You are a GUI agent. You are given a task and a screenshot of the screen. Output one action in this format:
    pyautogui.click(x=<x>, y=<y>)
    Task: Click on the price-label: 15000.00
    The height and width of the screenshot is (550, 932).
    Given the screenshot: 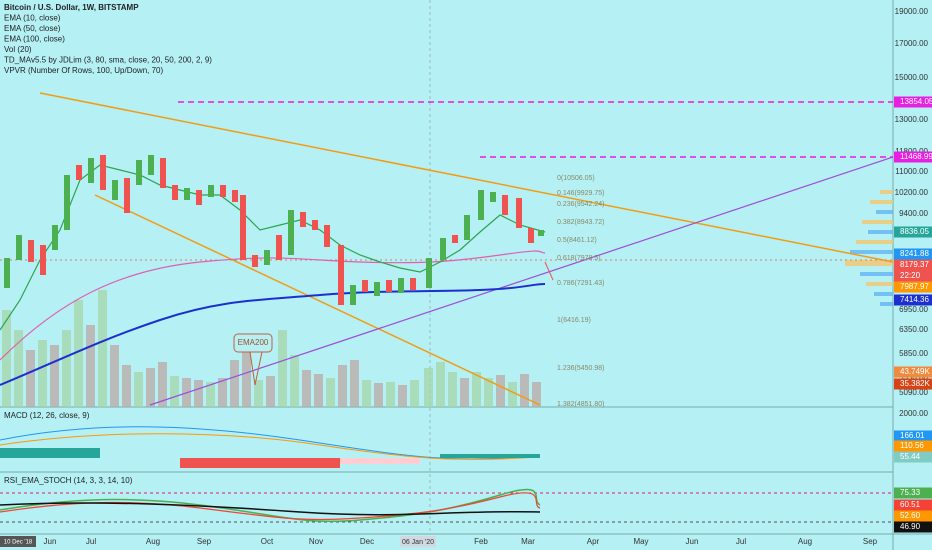 What is the action you would take?
    pyautogui.click(x=912, y=77)
    